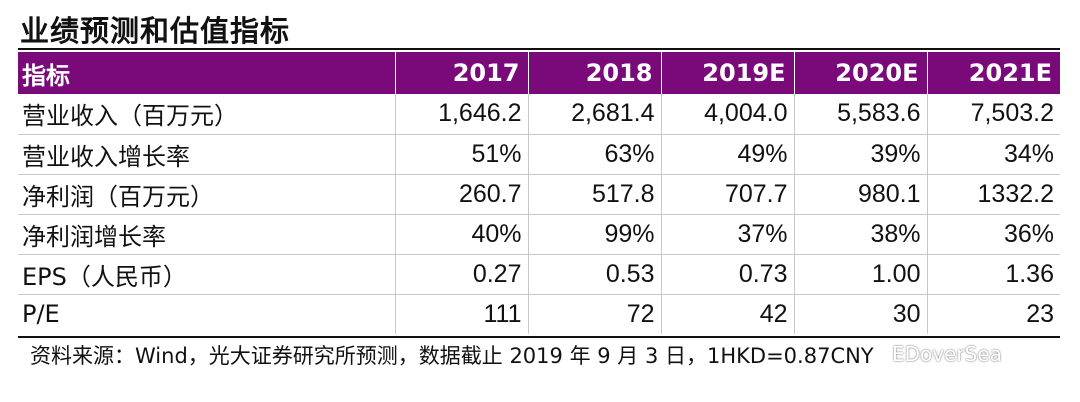 This screenshot has width=1080, height=402. I want to click on row-label: 营业收入增长率, so click(206, 154).